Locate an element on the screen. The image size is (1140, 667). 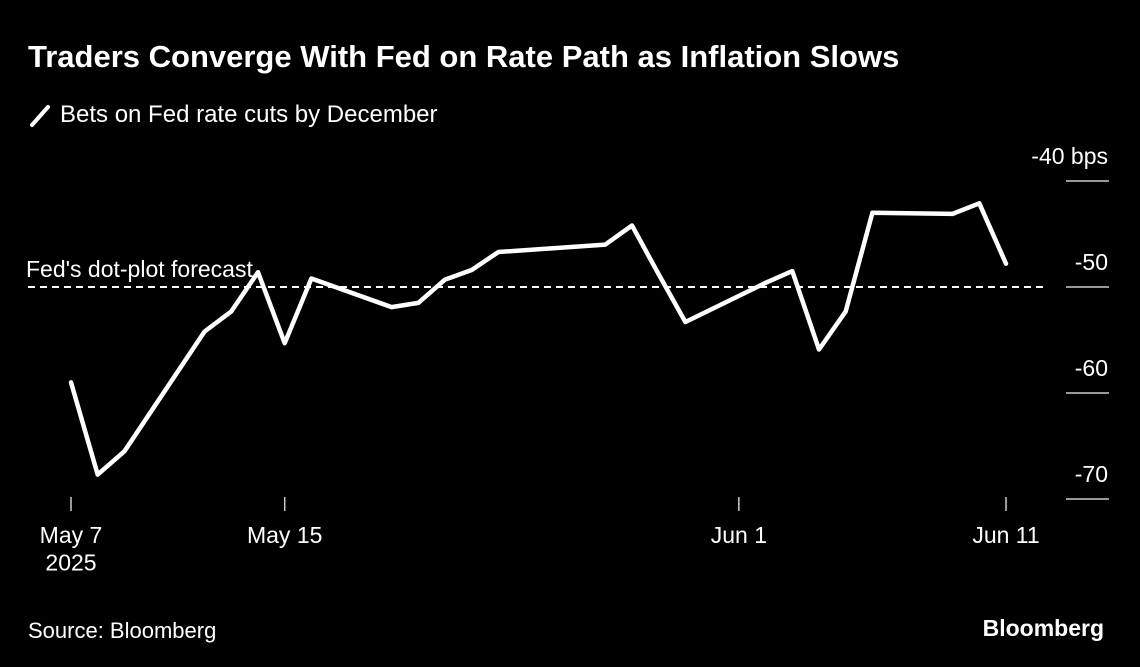
legend-label: Bets on Fed rate cuts by December is located at coordinates (249, 114).